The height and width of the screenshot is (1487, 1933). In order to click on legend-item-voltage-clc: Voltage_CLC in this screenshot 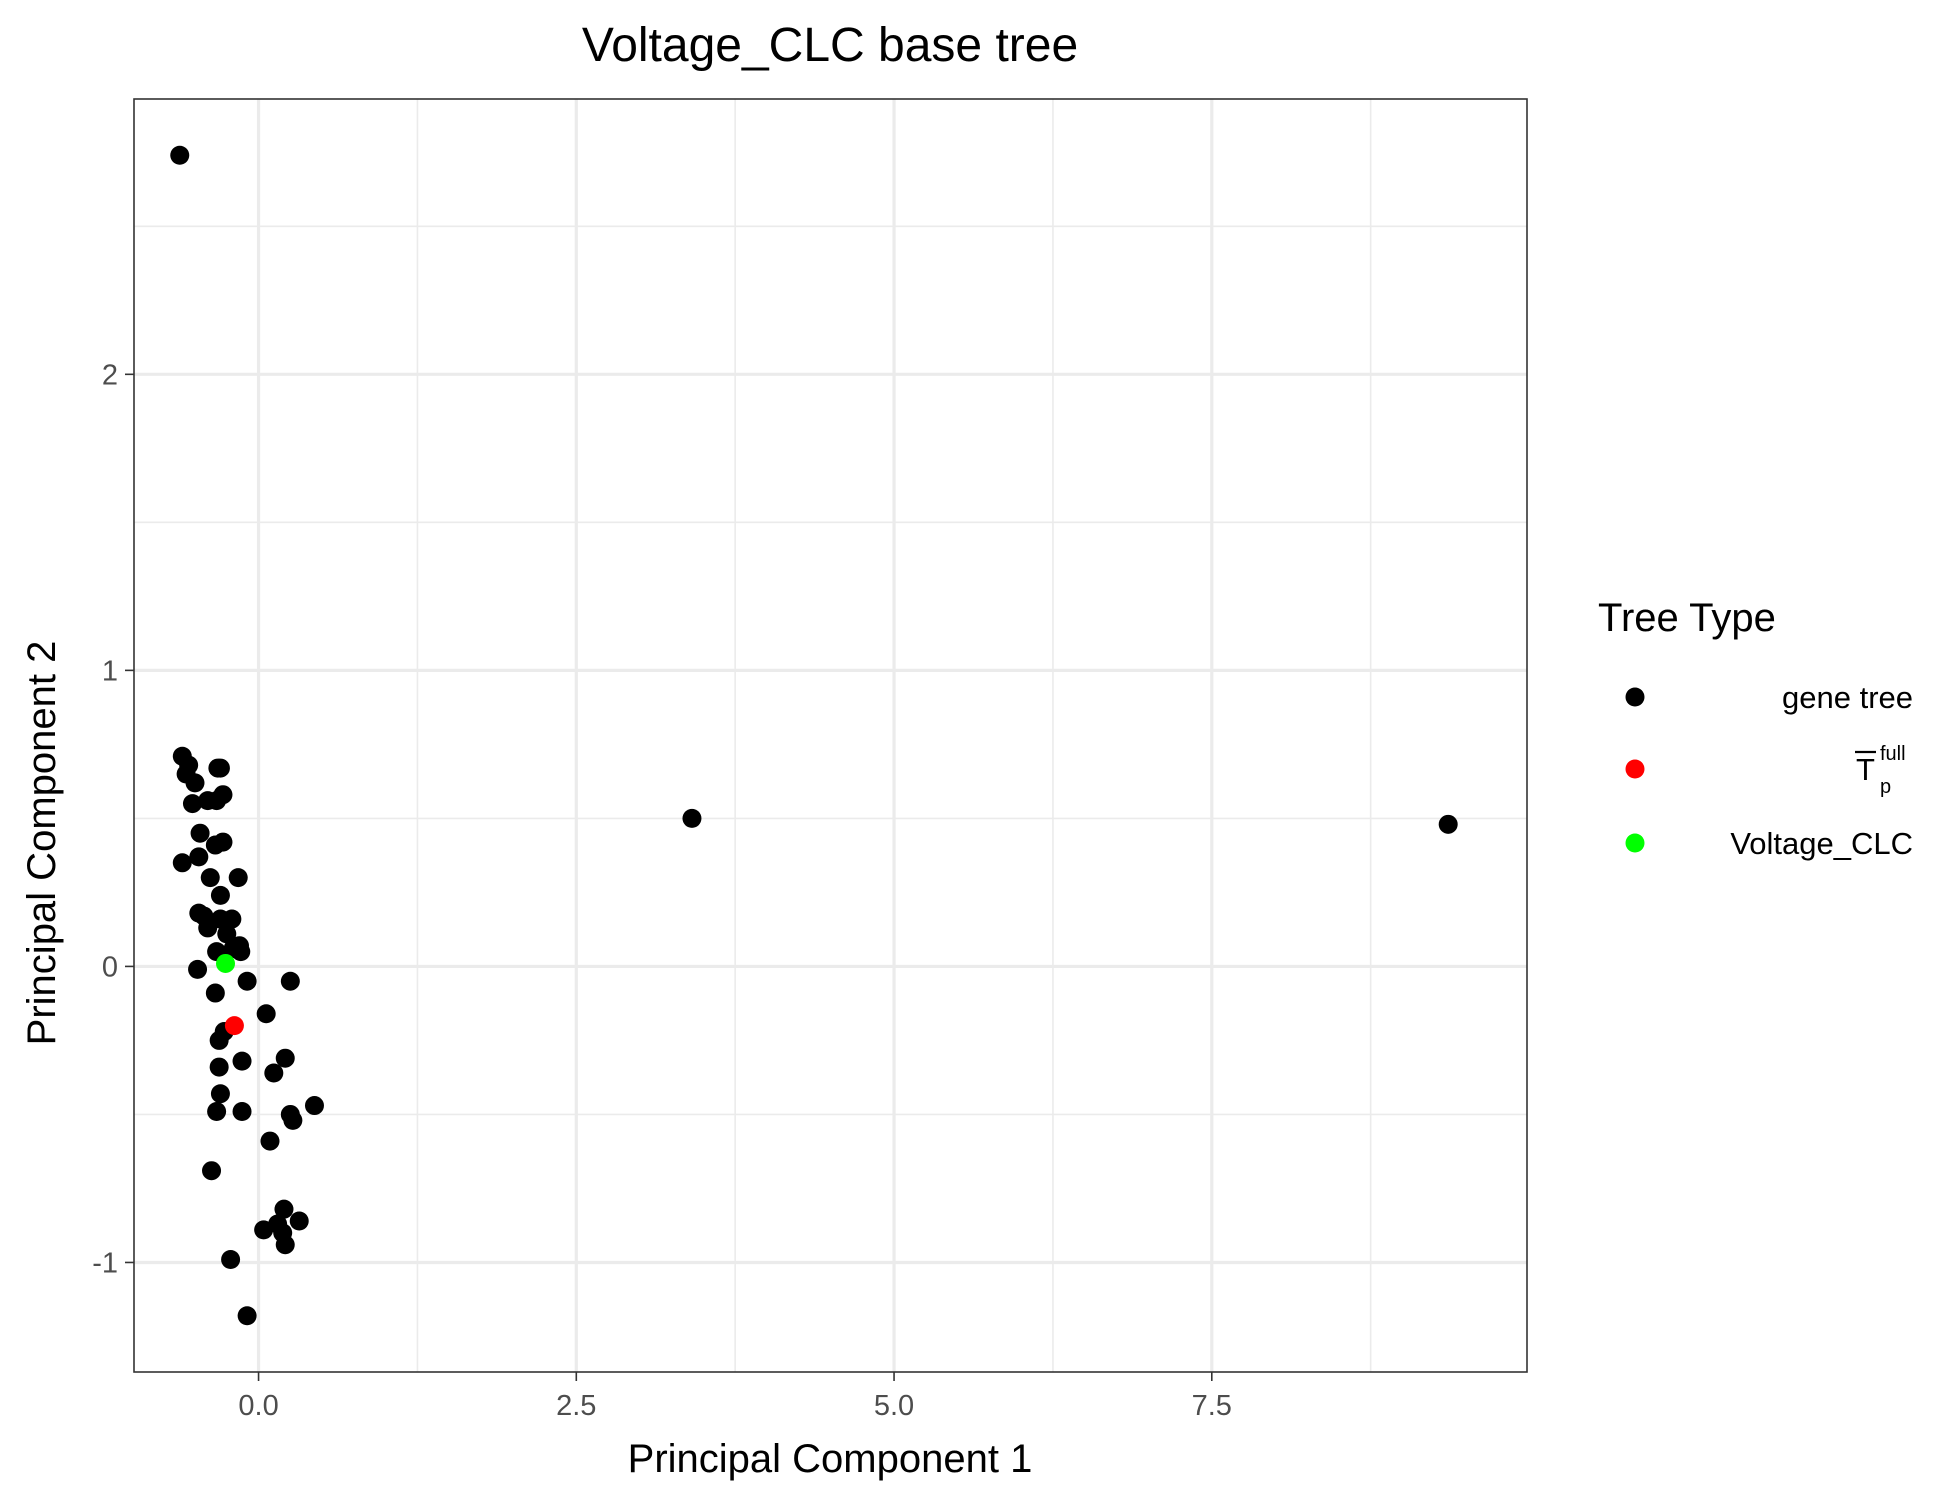, I will do `click(1769, 843)`.